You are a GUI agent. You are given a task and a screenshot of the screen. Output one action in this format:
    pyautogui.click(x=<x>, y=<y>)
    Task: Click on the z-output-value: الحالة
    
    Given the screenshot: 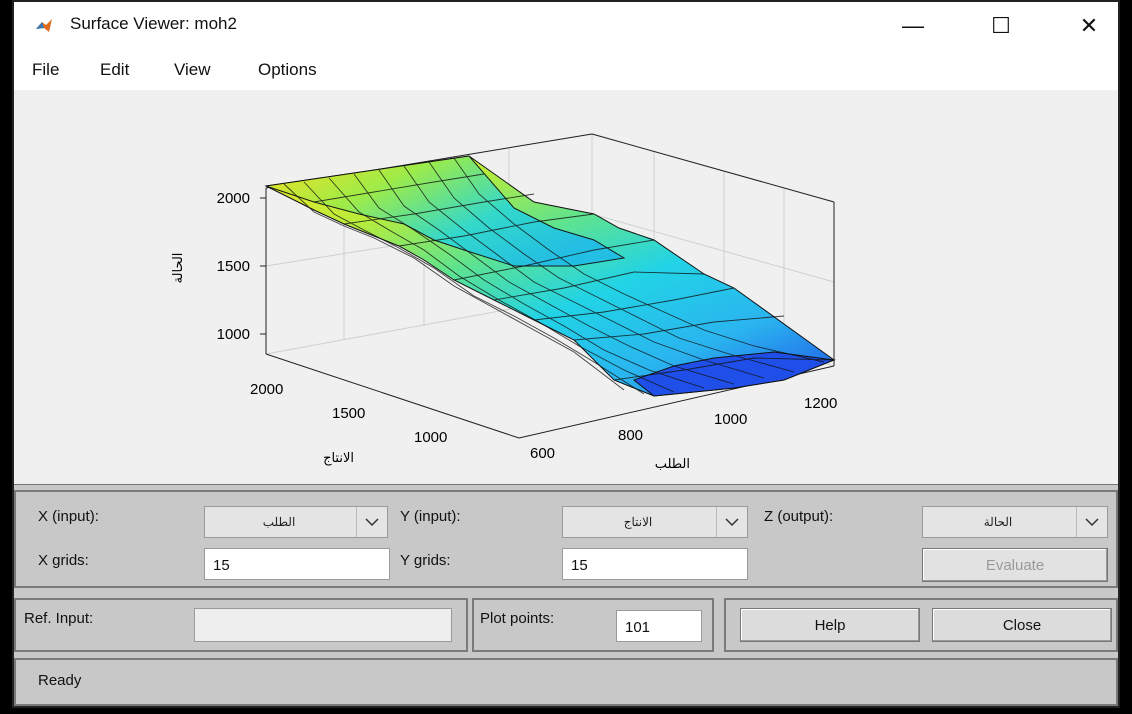 What is the action you would take?
    pyautogui.click(x=998, y=522)
    